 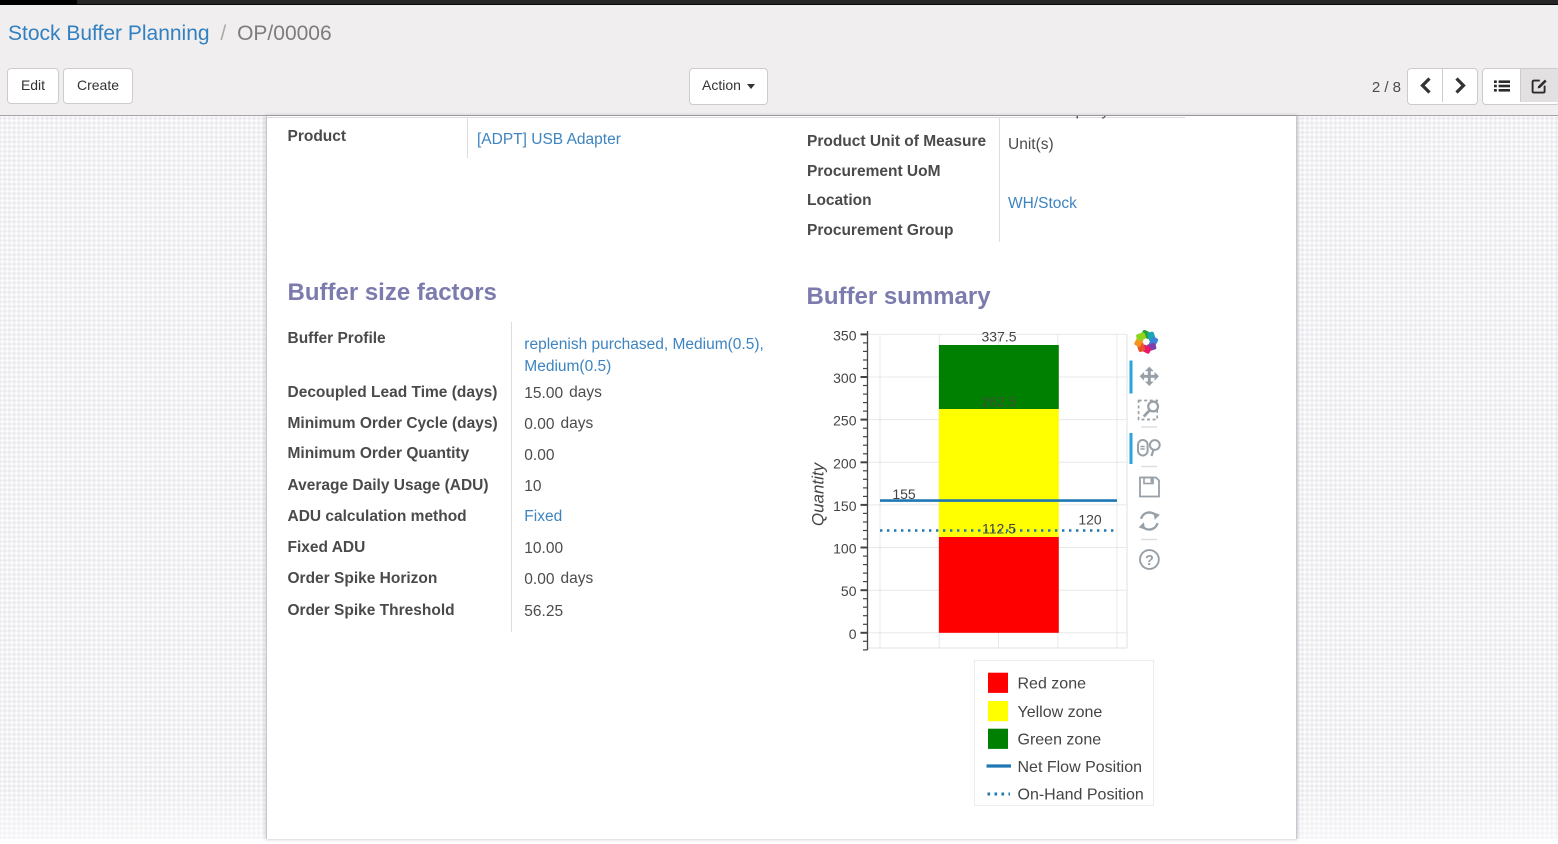 I want to click on svg-text: Green zone, so click(x=1060, y=739).